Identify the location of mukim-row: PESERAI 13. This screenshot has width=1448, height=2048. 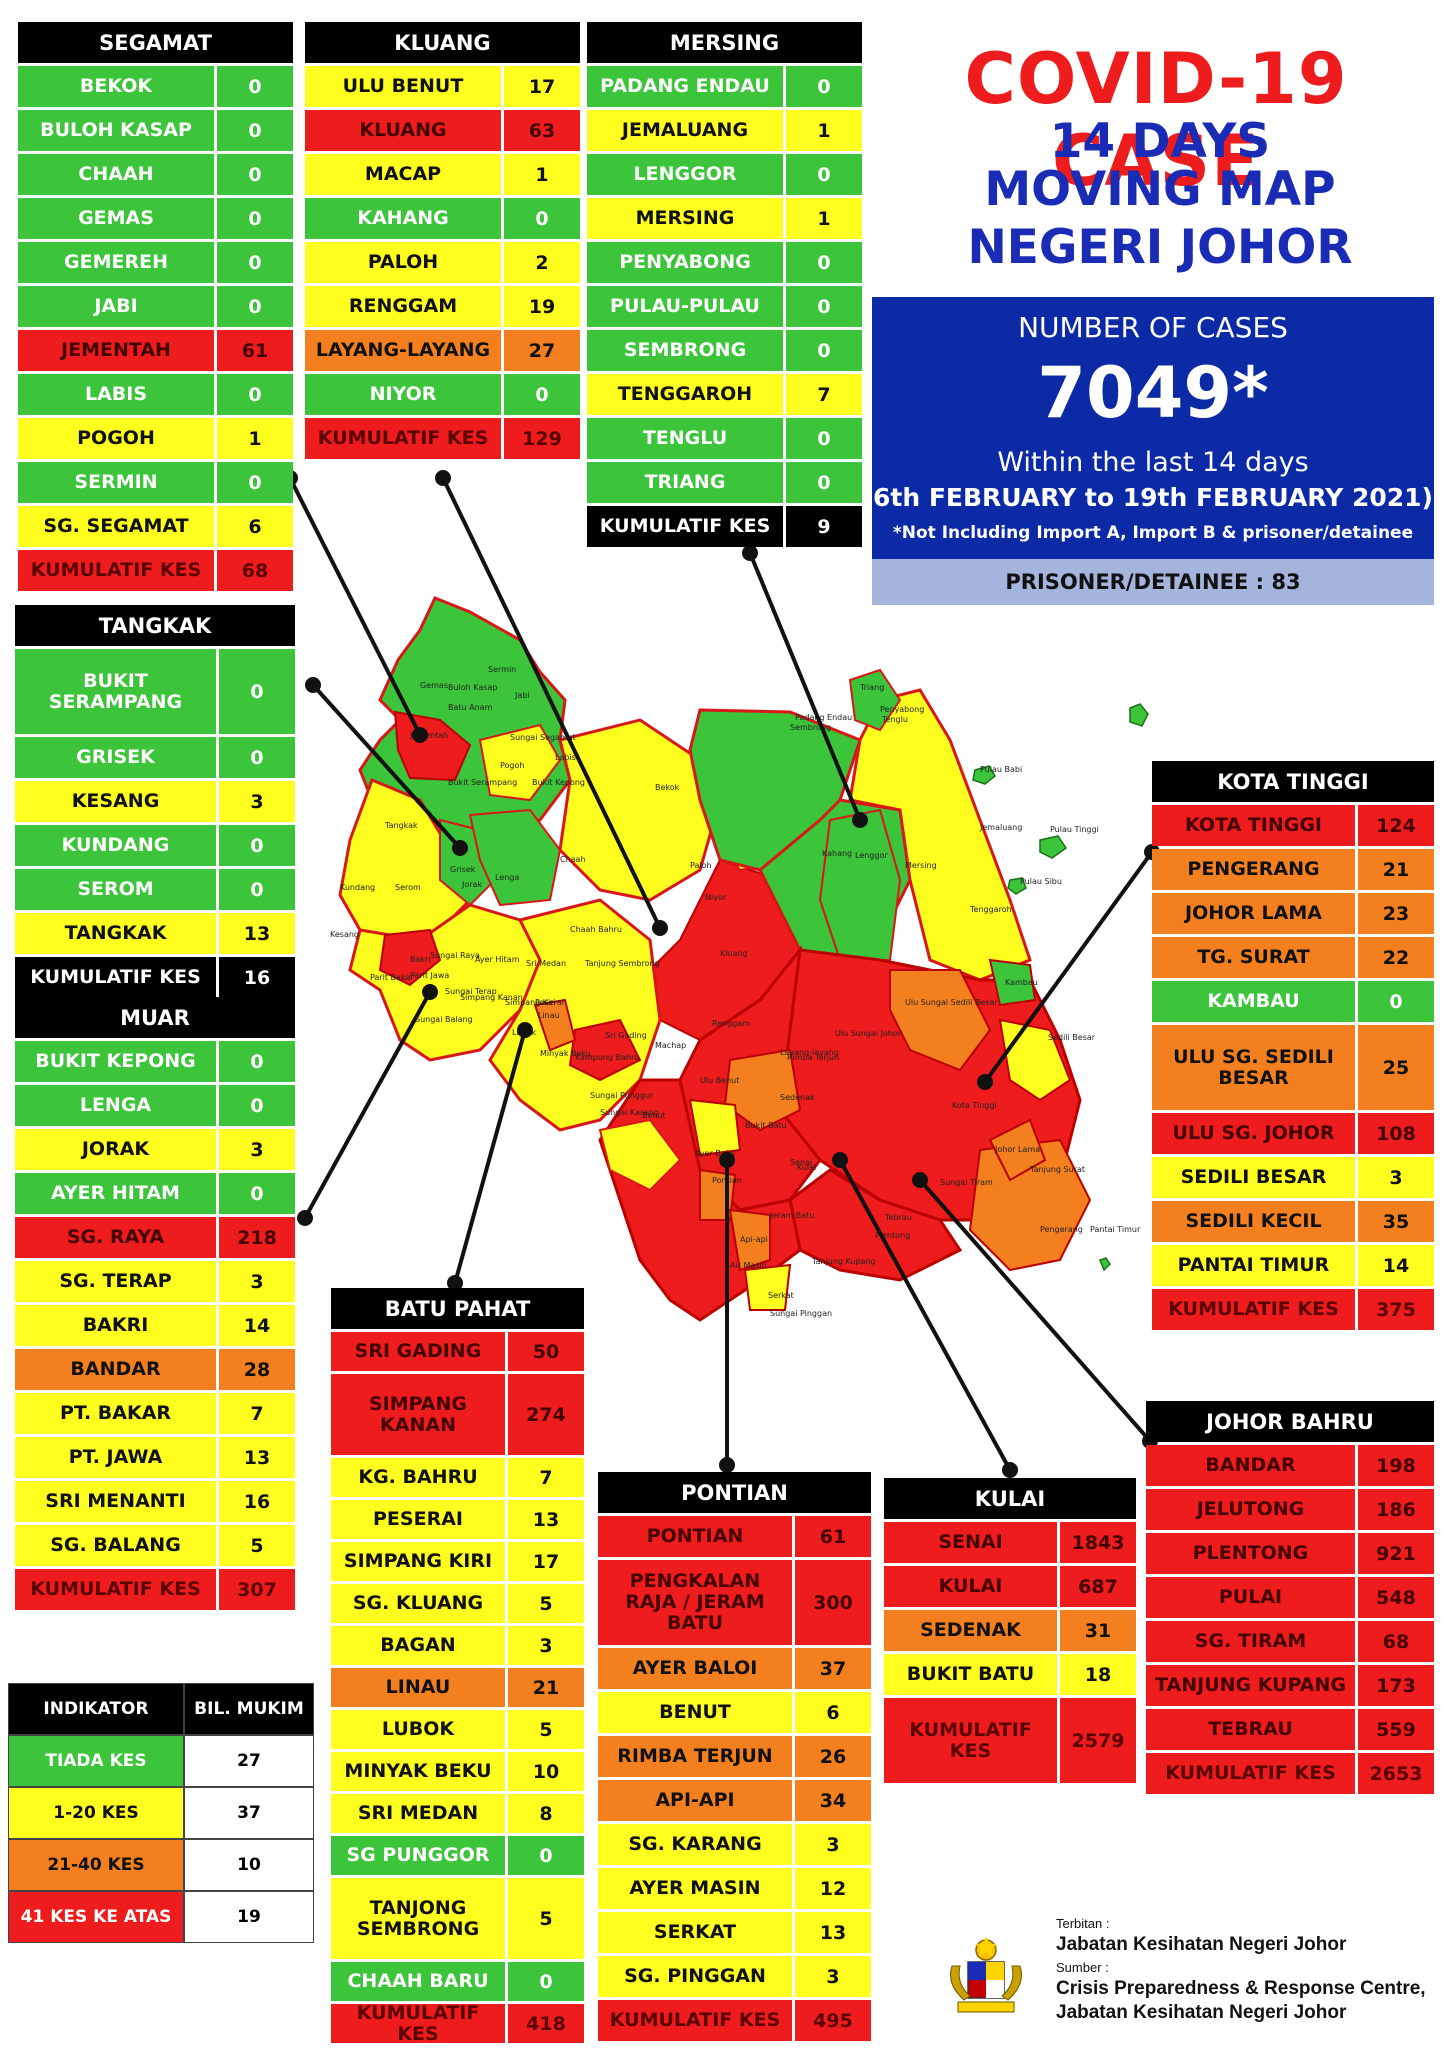
(457, 1519).